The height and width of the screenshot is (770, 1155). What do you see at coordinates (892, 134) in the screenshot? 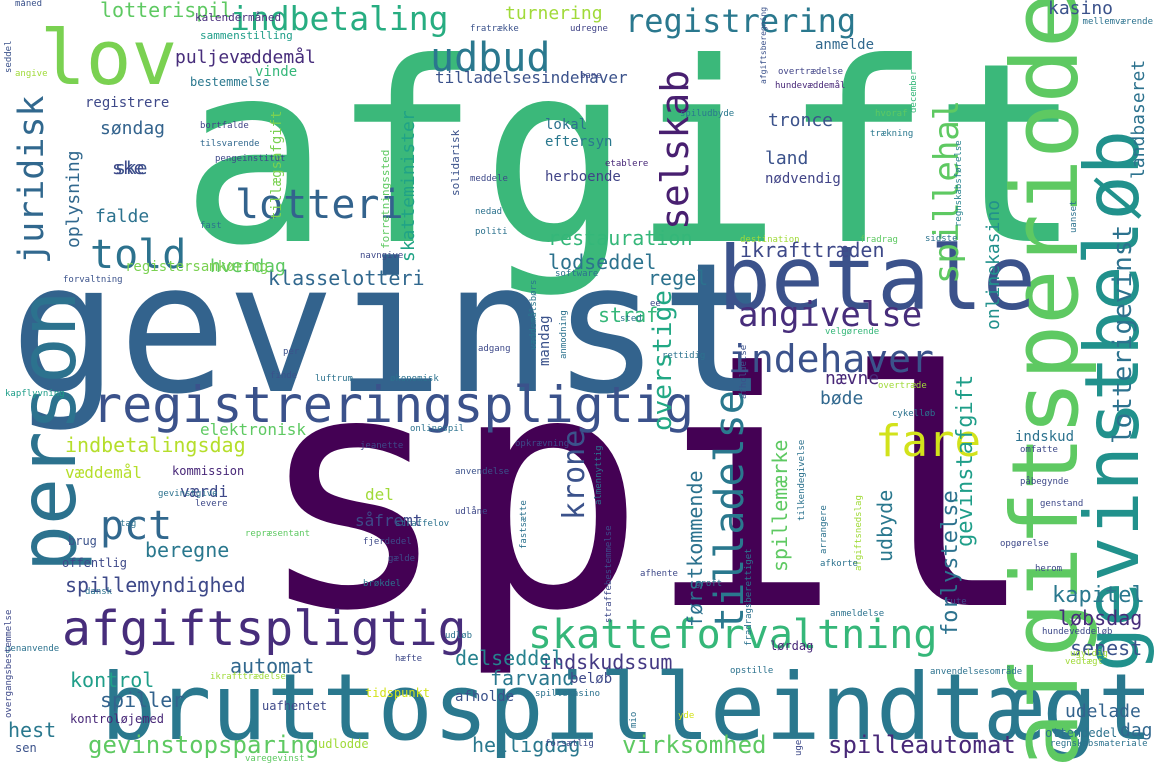
I see `cloud-word: trækning` at bounding box center [892, 134].